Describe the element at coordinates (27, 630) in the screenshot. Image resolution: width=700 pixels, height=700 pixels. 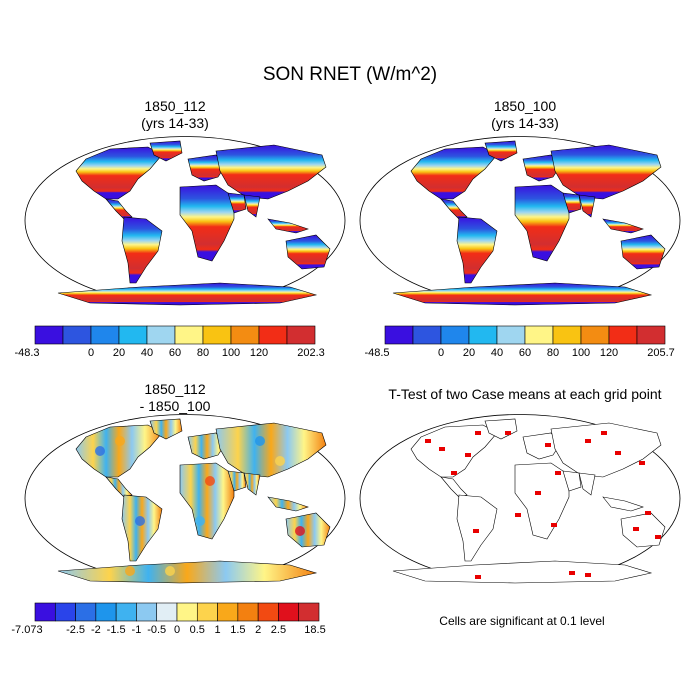
I see `colorbar-3-tick-label: -7.073` at that location.